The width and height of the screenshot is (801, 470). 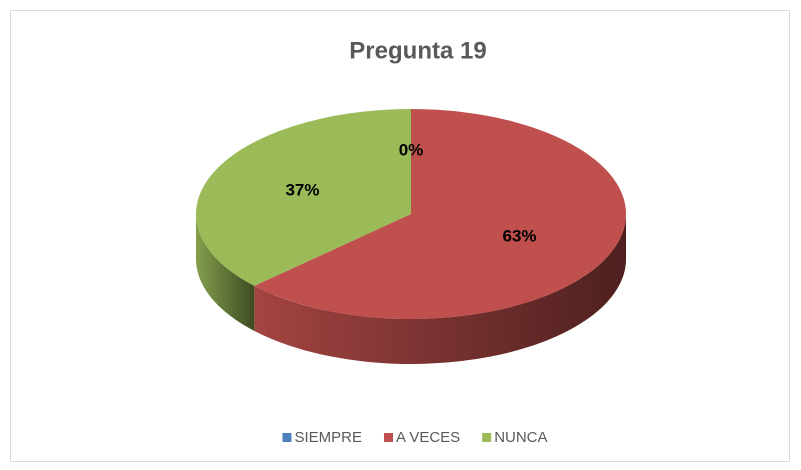 I want to click on data-label: 63%, so click(x=520, y=235).